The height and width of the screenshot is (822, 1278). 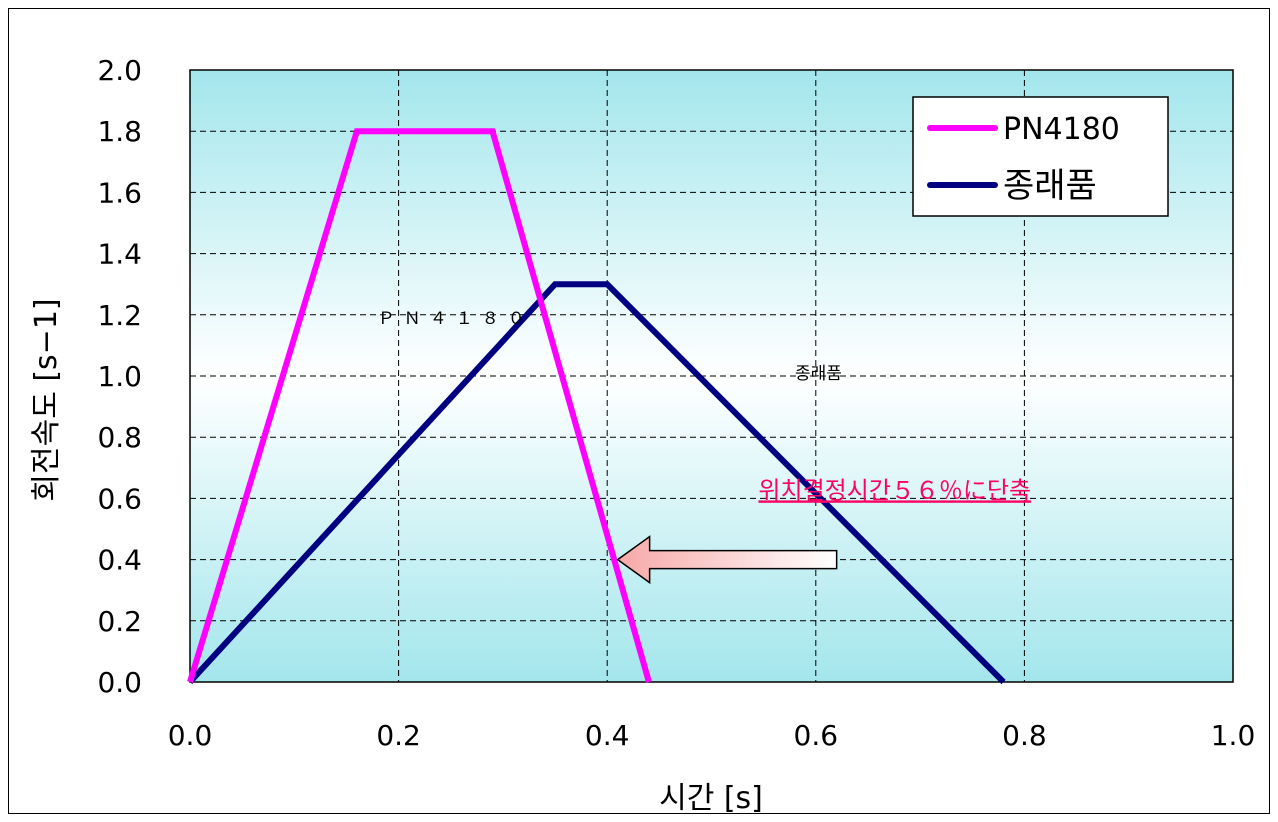 I want to click on y-axis-title: 회전속도 [s−1], so click(x=46, y=399).